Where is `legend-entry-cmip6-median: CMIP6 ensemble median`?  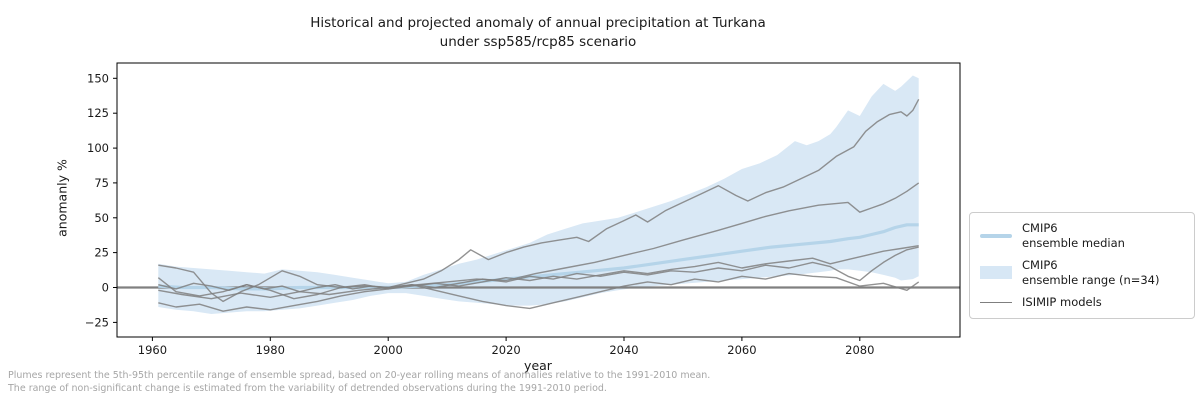
legend-entry-cmip6-median: CMIP6 ensemble median is located at coordinates (1082, 235).